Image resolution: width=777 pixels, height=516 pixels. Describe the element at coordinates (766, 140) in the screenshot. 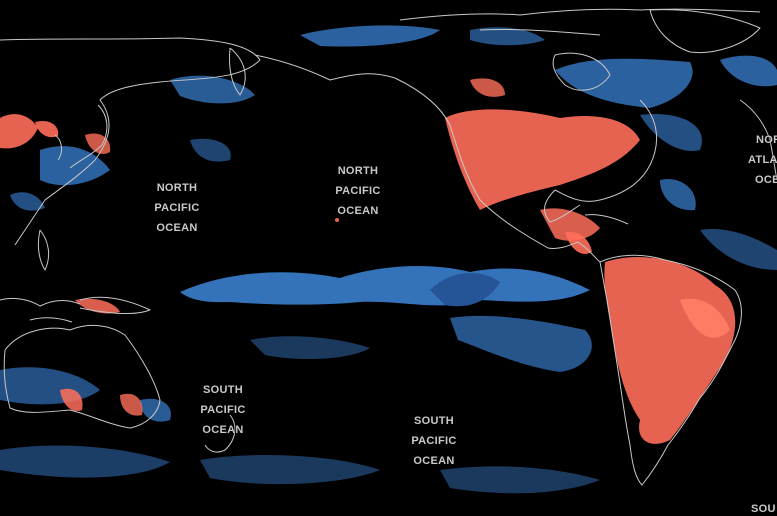

I see `label-line: NOR` at that location.